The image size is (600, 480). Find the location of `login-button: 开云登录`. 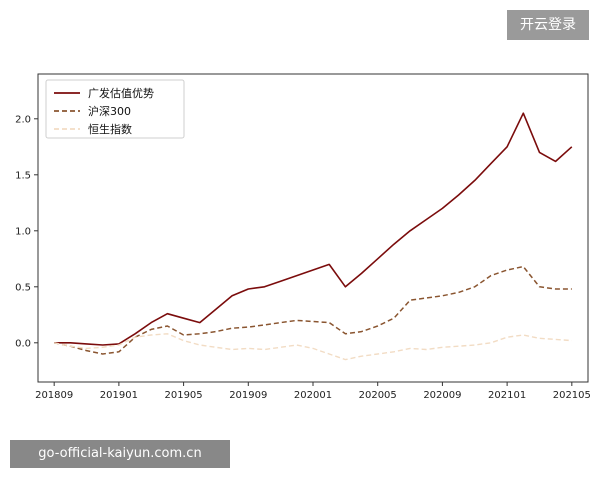

login-button: 开云登录 is located at coordinates (548, 25).